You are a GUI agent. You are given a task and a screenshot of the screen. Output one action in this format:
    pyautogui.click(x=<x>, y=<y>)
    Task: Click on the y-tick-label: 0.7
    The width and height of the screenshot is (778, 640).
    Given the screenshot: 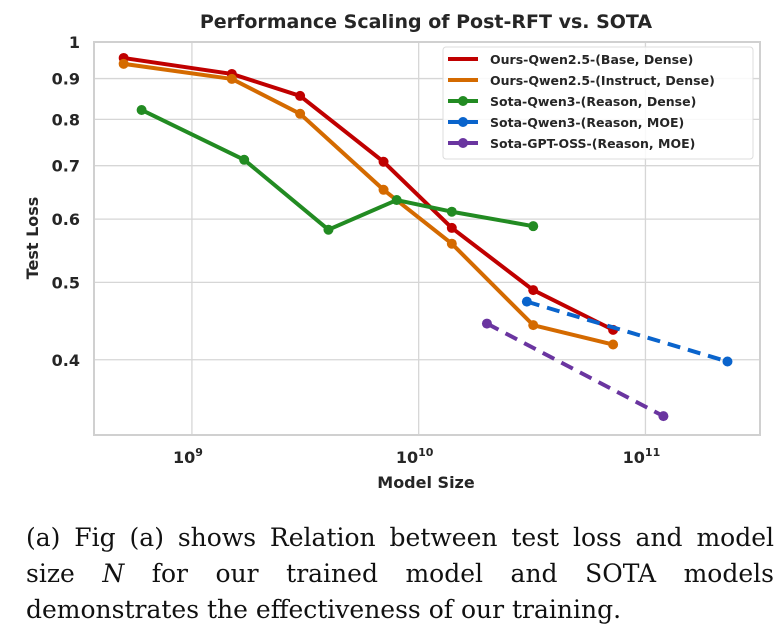 What is the action you would take?
    pyautogui.click(x=66, y=166)
    